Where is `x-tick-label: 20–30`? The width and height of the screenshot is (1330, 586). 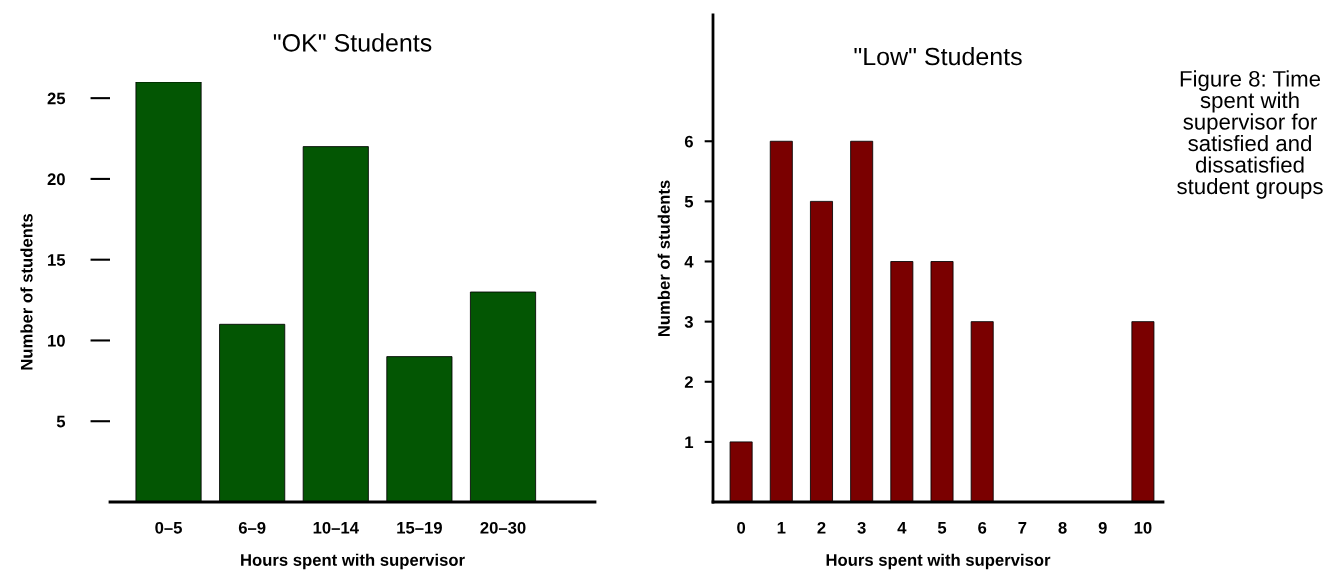 x-tick-label: 20–30 is located at coordinates (503, 527).